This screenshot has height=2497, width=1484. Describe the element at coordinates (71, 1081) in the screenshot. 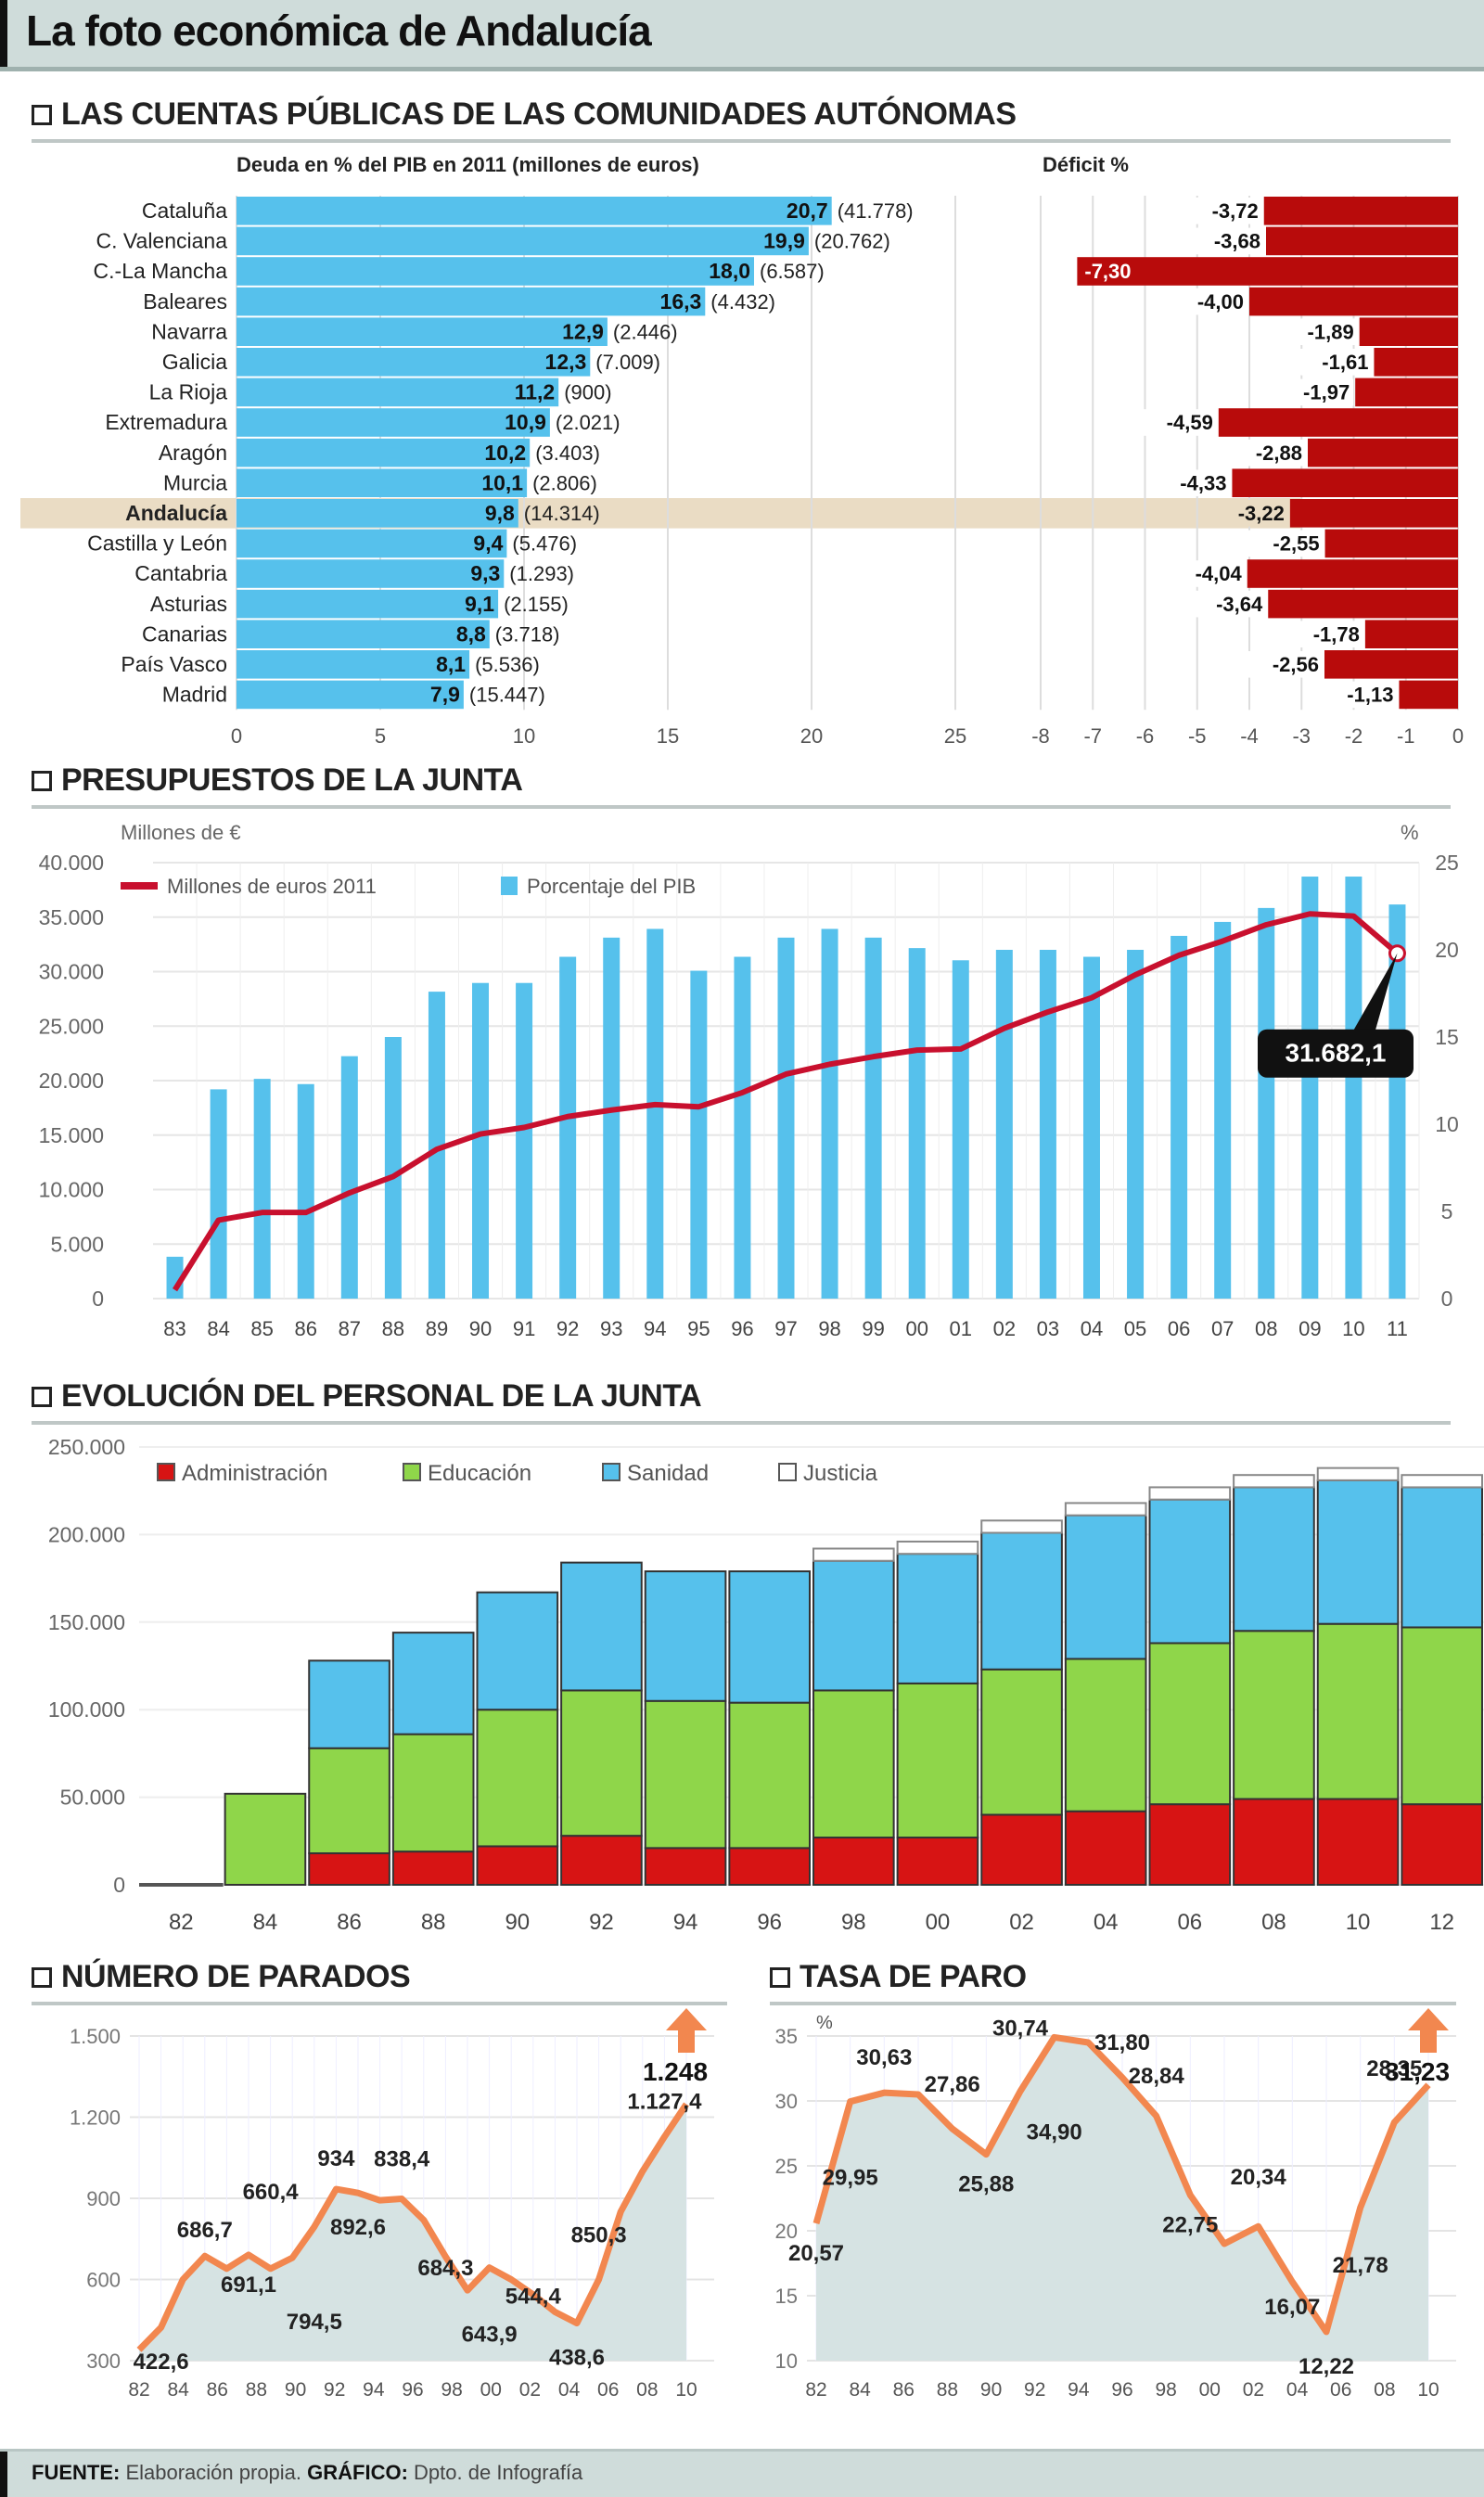

I see `svg-text: 20.000` at that location.